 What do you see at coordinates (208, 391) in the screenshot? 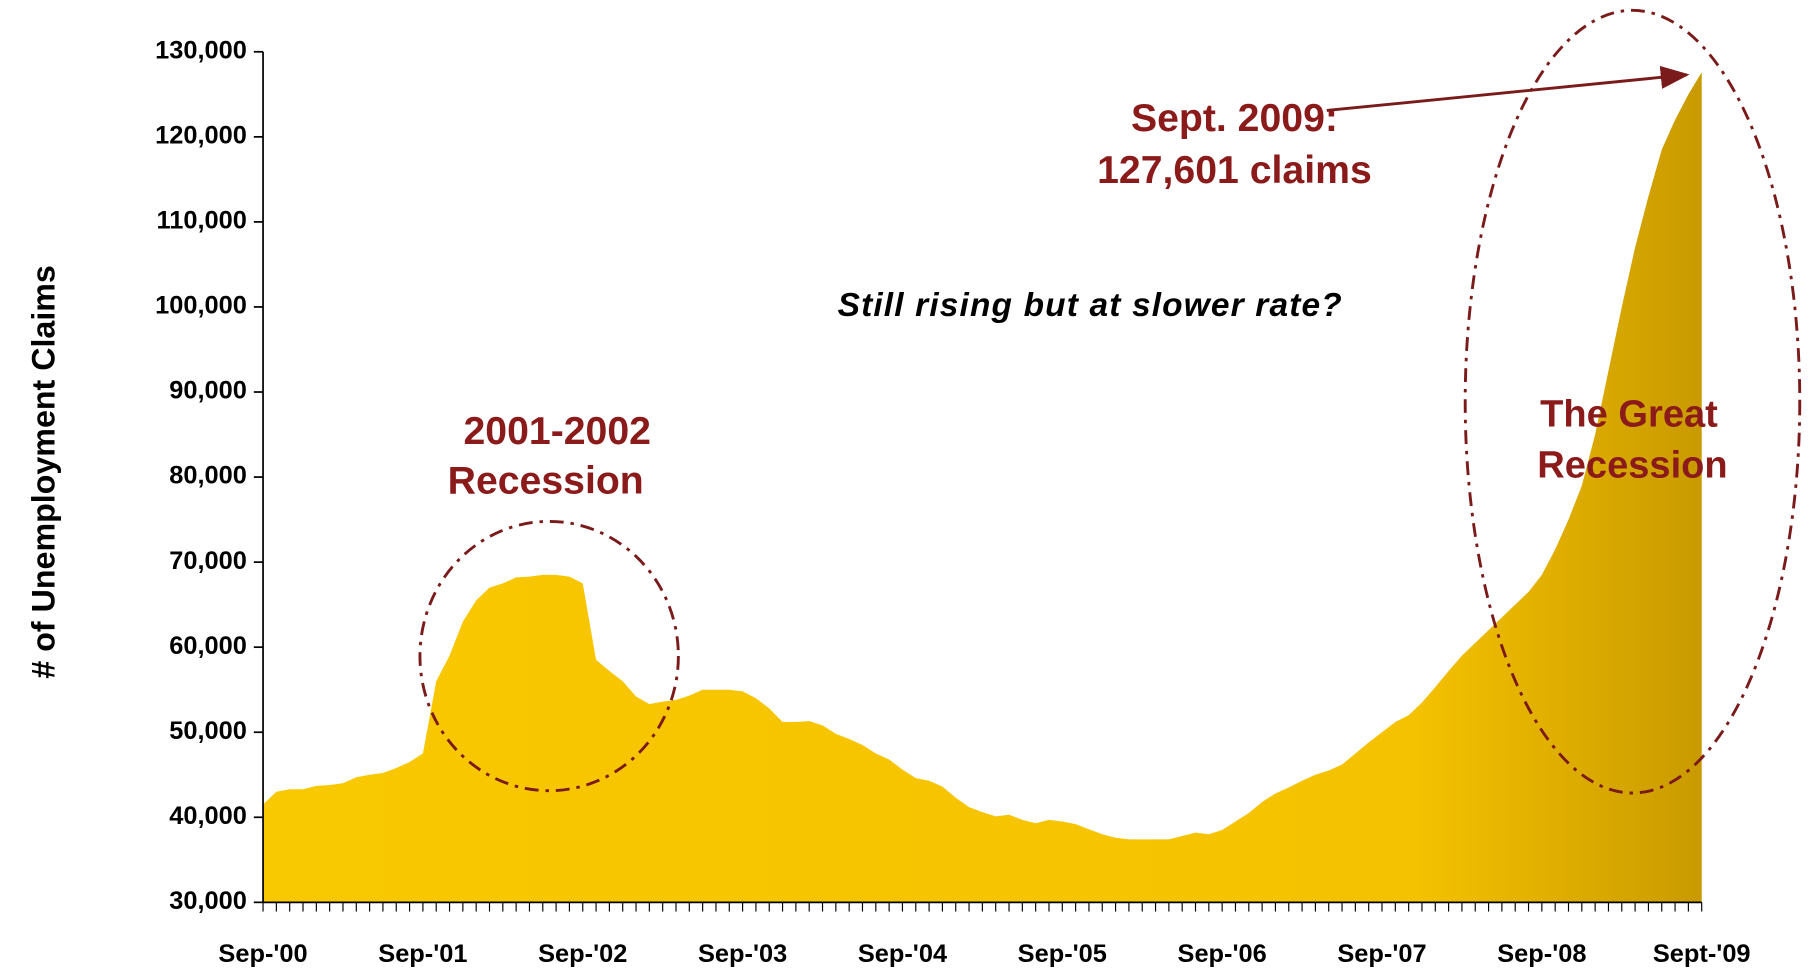
I see `y-tick-label: 90,000` at bounding box center [208, 391].